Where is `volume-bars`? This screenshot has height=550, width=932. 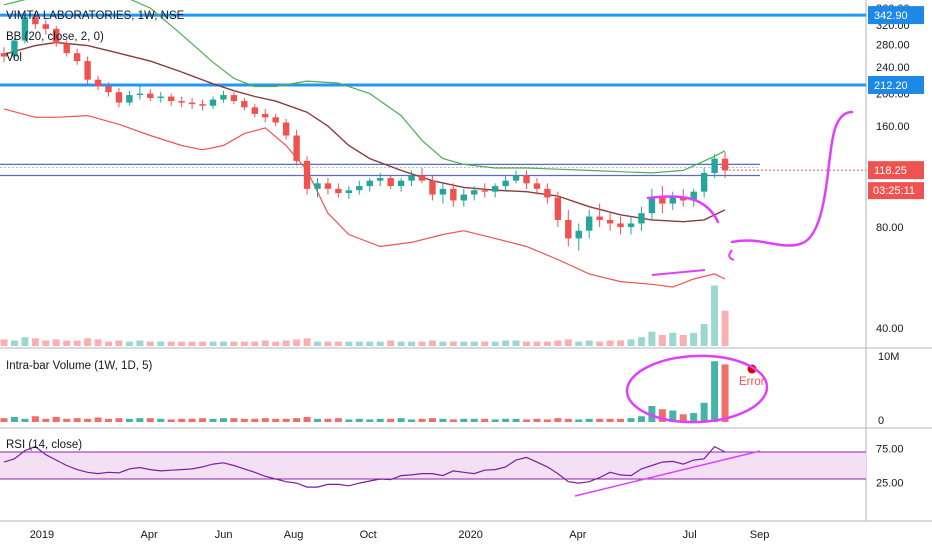
volume-bars is located at coordinates (364, 315).